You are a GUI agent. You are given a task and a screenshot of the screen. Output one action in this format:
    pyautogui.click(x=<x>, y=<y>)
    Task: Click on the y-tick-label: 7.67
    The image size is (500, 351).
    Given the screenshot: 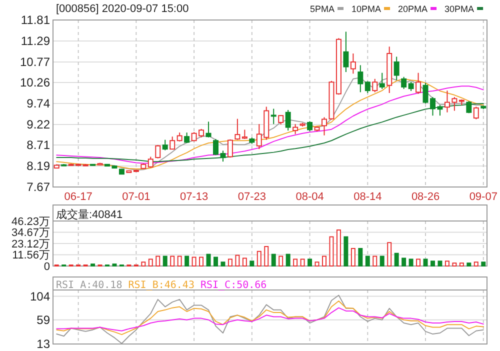 What is the action you would take?
    pyautogui.click(x=38, y=187)
    